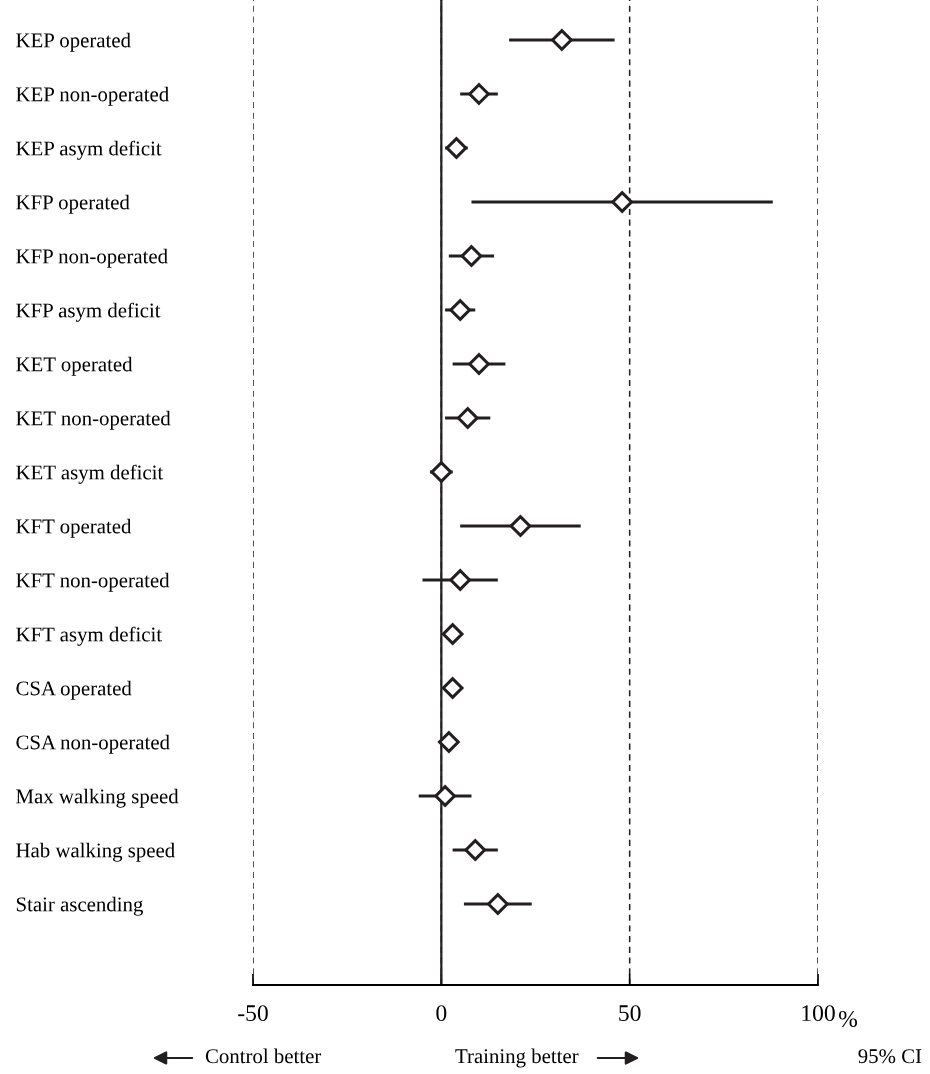  Describe the element at coordinates (848, 1018) in the screenshot. I see `x-axis-title: %` at that location.